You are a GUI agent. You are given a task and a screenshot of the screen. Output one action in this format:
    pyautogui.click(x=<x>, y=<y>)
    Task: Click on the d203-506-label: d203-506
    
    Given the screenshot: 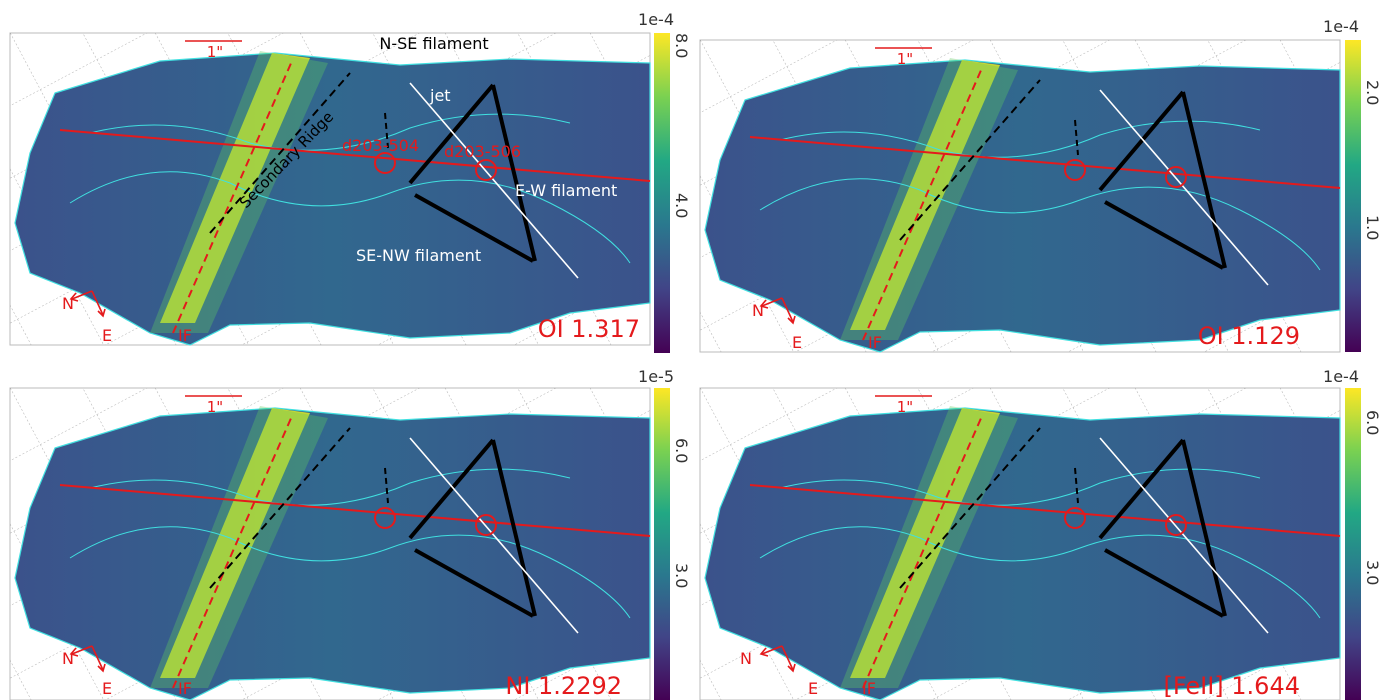 What is the action you would take?
    pyautogui.click(x=482, y=151)
    